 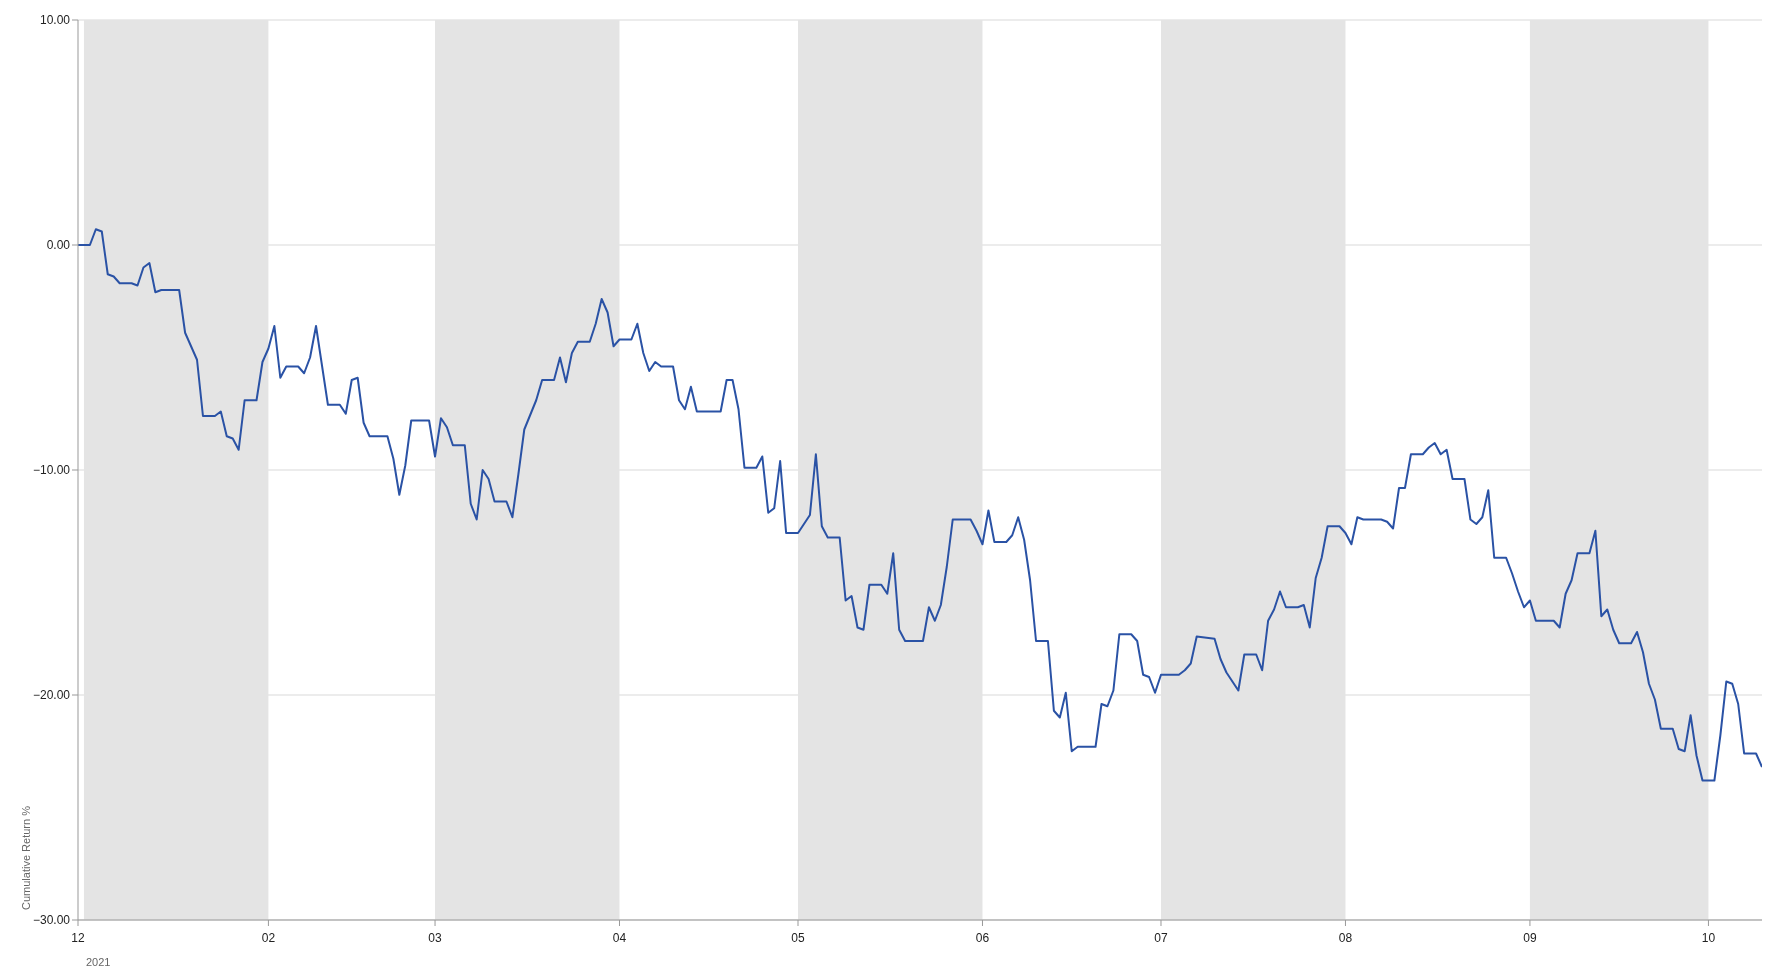 What do you see at coordinates (98, 962) in the screenshot?
I see `text: 2021` at bounding box center [98, 962].